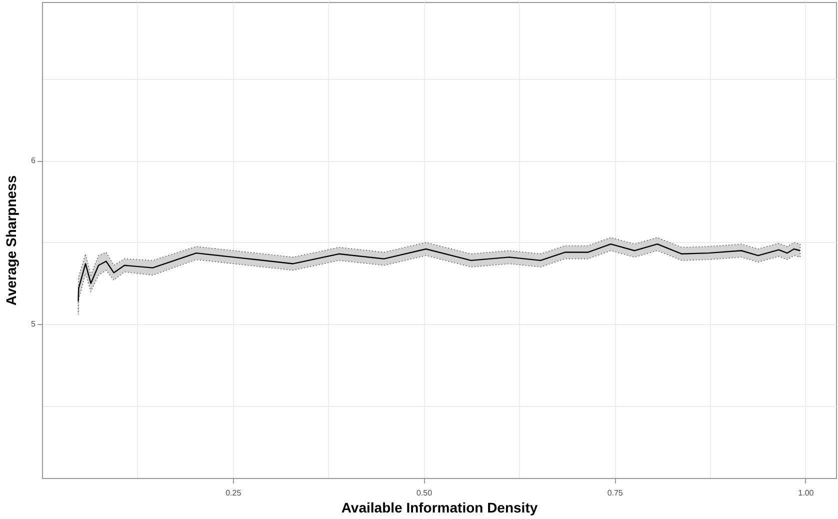  What do you see at coordinates (615, 493) in the screenshot?
I see `x-tick-label: 0.75` at bounding box center [615, 493].